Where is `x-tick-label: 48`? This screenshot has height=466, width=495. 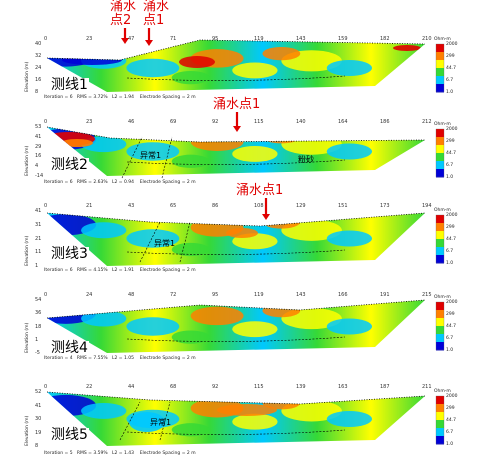 x-tick-label: 48 is located at coordinates (131, 295).